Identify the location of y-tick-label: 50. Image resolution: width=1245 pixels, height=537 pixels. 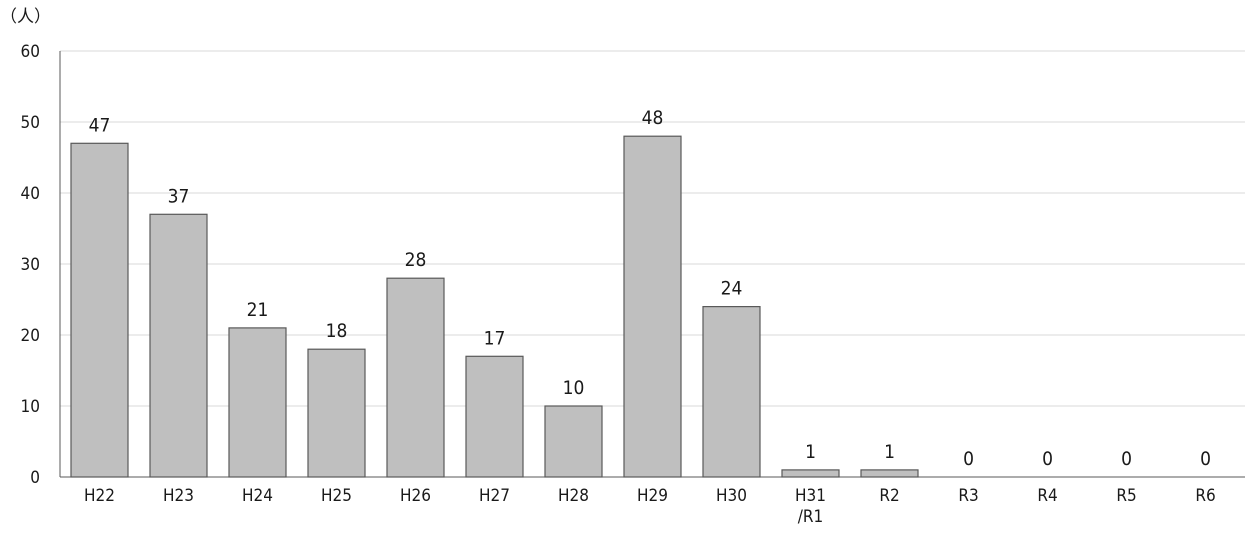
(30, 123).